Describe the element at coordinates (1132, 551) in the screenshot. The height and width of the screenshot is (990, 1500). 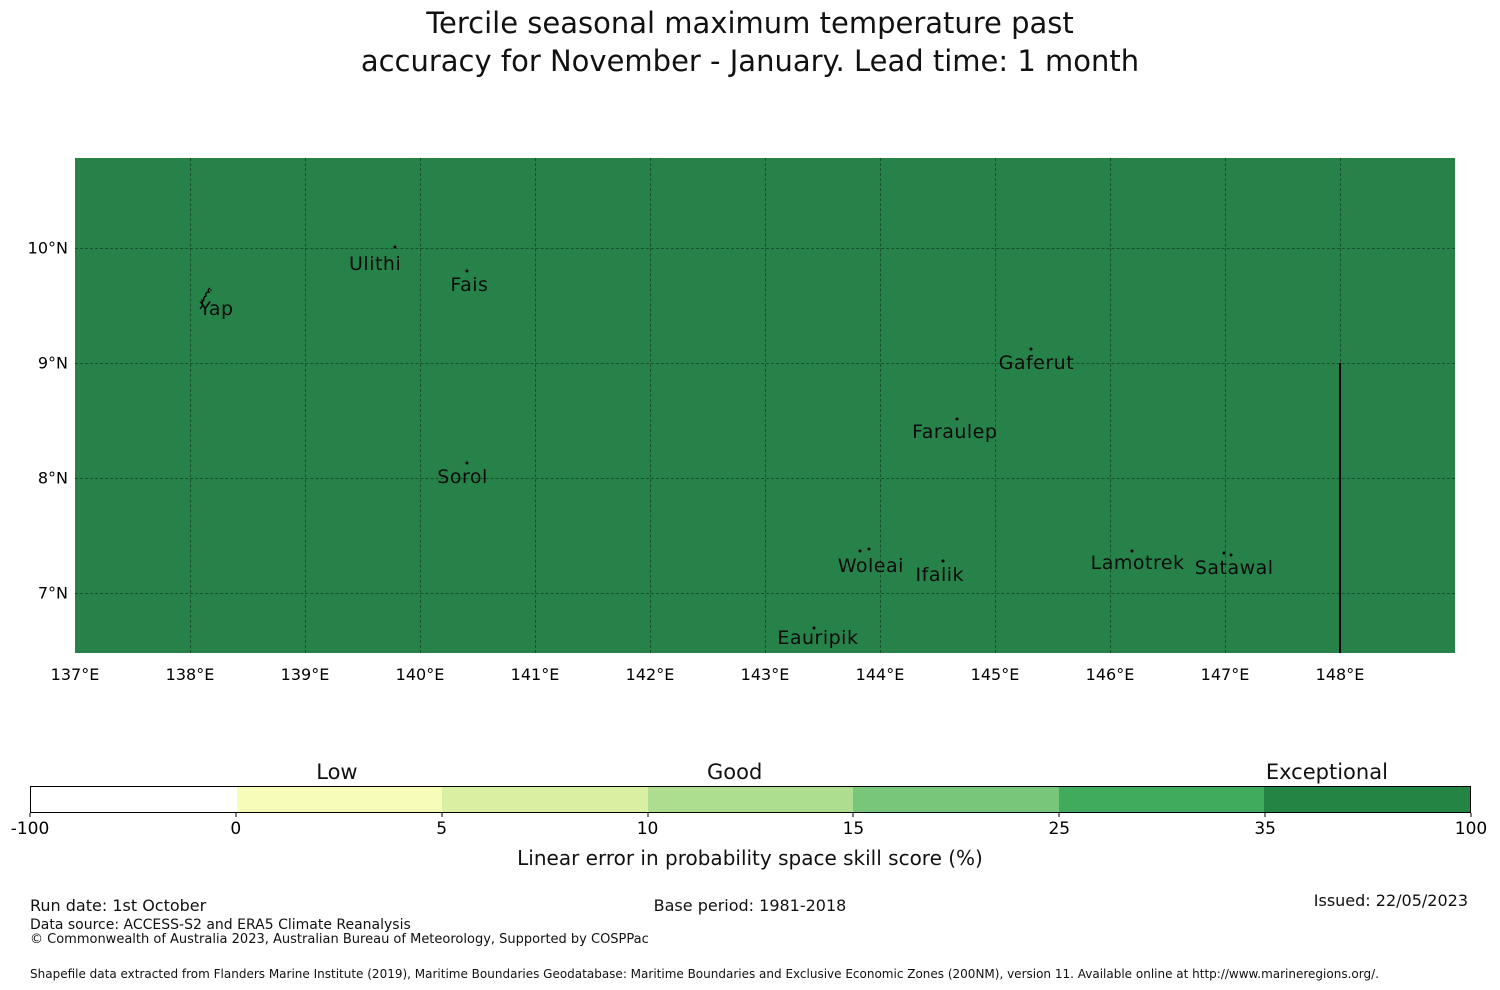
I see `island-dot-lamotrek` at that location.